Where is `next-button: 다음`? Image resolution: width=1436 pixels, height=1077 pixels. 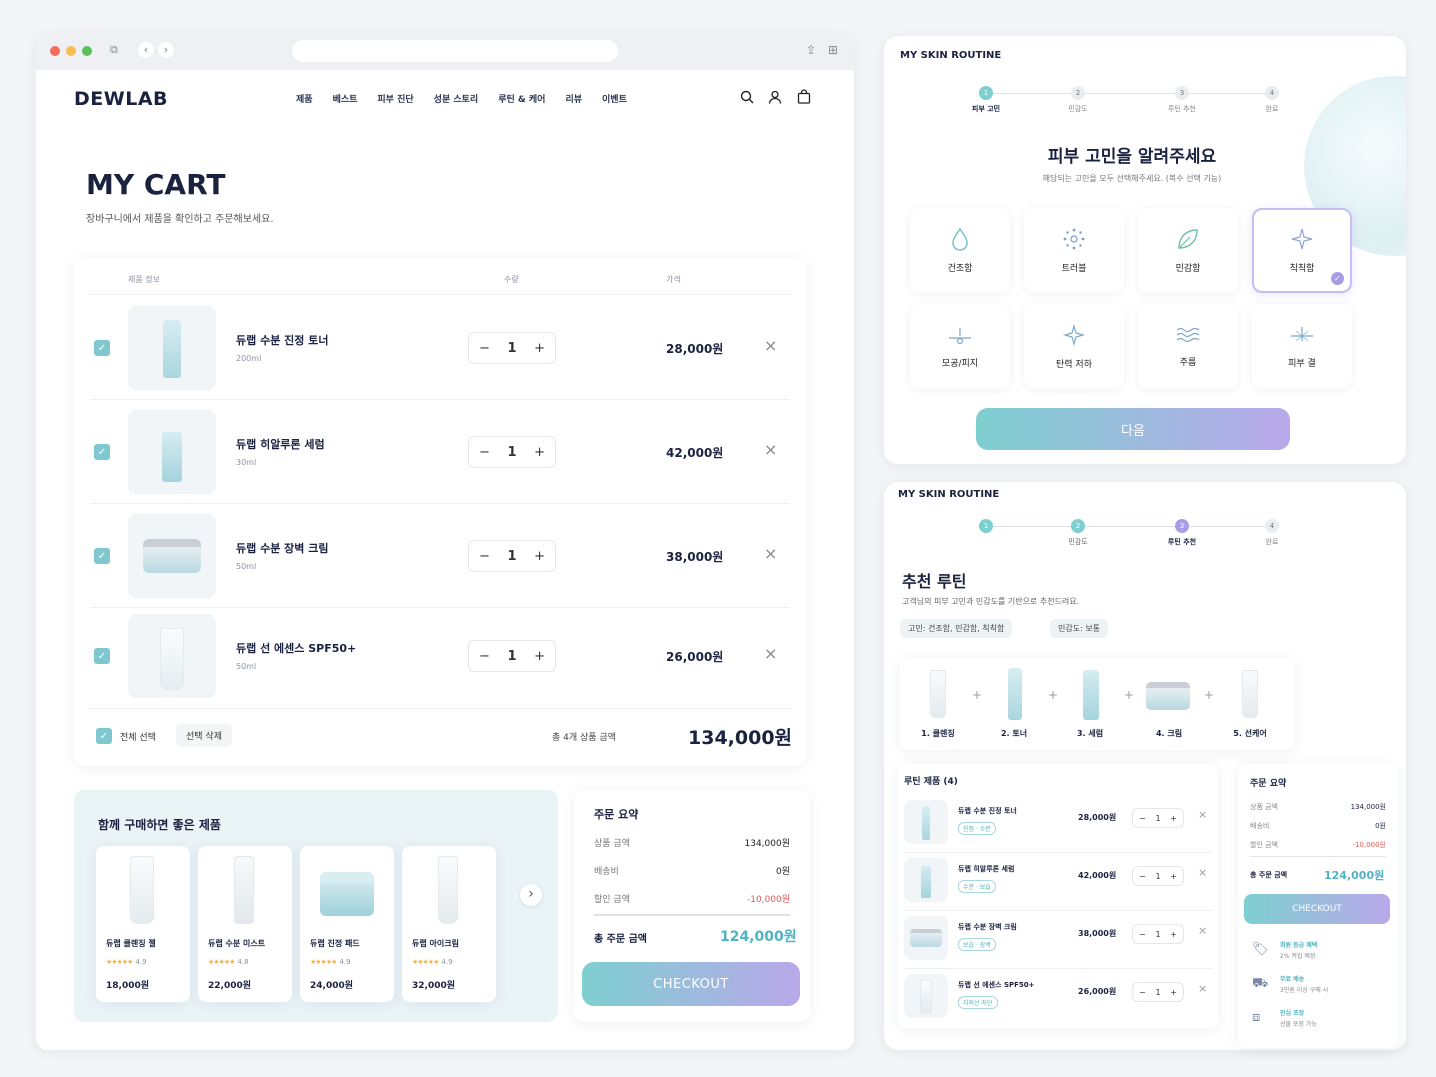 next-button: 다음 is located at coordinates (1133, 429).